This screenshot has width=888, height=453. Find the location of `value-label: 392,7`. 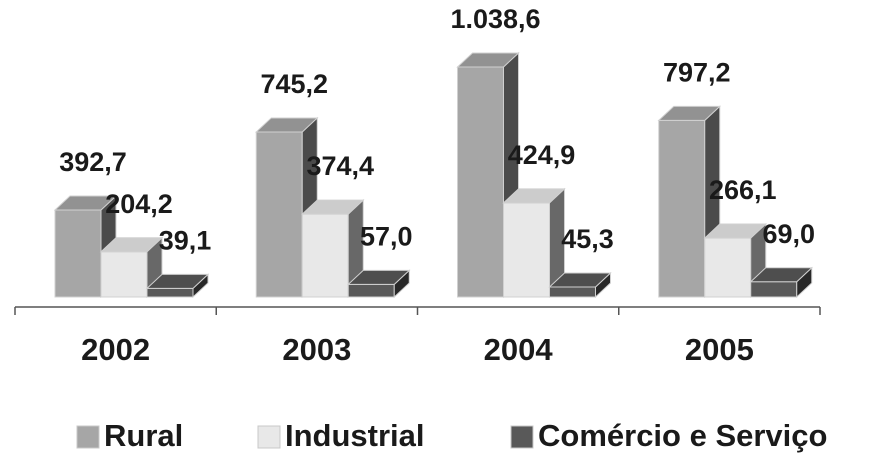

value-label: 392,7 is located at coordinates (93, 162).